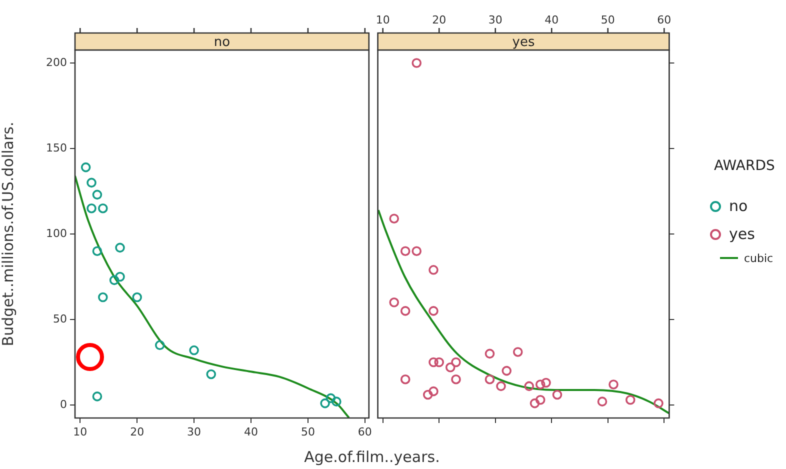  What do you see at coordinates (222, 42) in the screenshot?
I see `chart-title: no` at bounding box center [222, 42].